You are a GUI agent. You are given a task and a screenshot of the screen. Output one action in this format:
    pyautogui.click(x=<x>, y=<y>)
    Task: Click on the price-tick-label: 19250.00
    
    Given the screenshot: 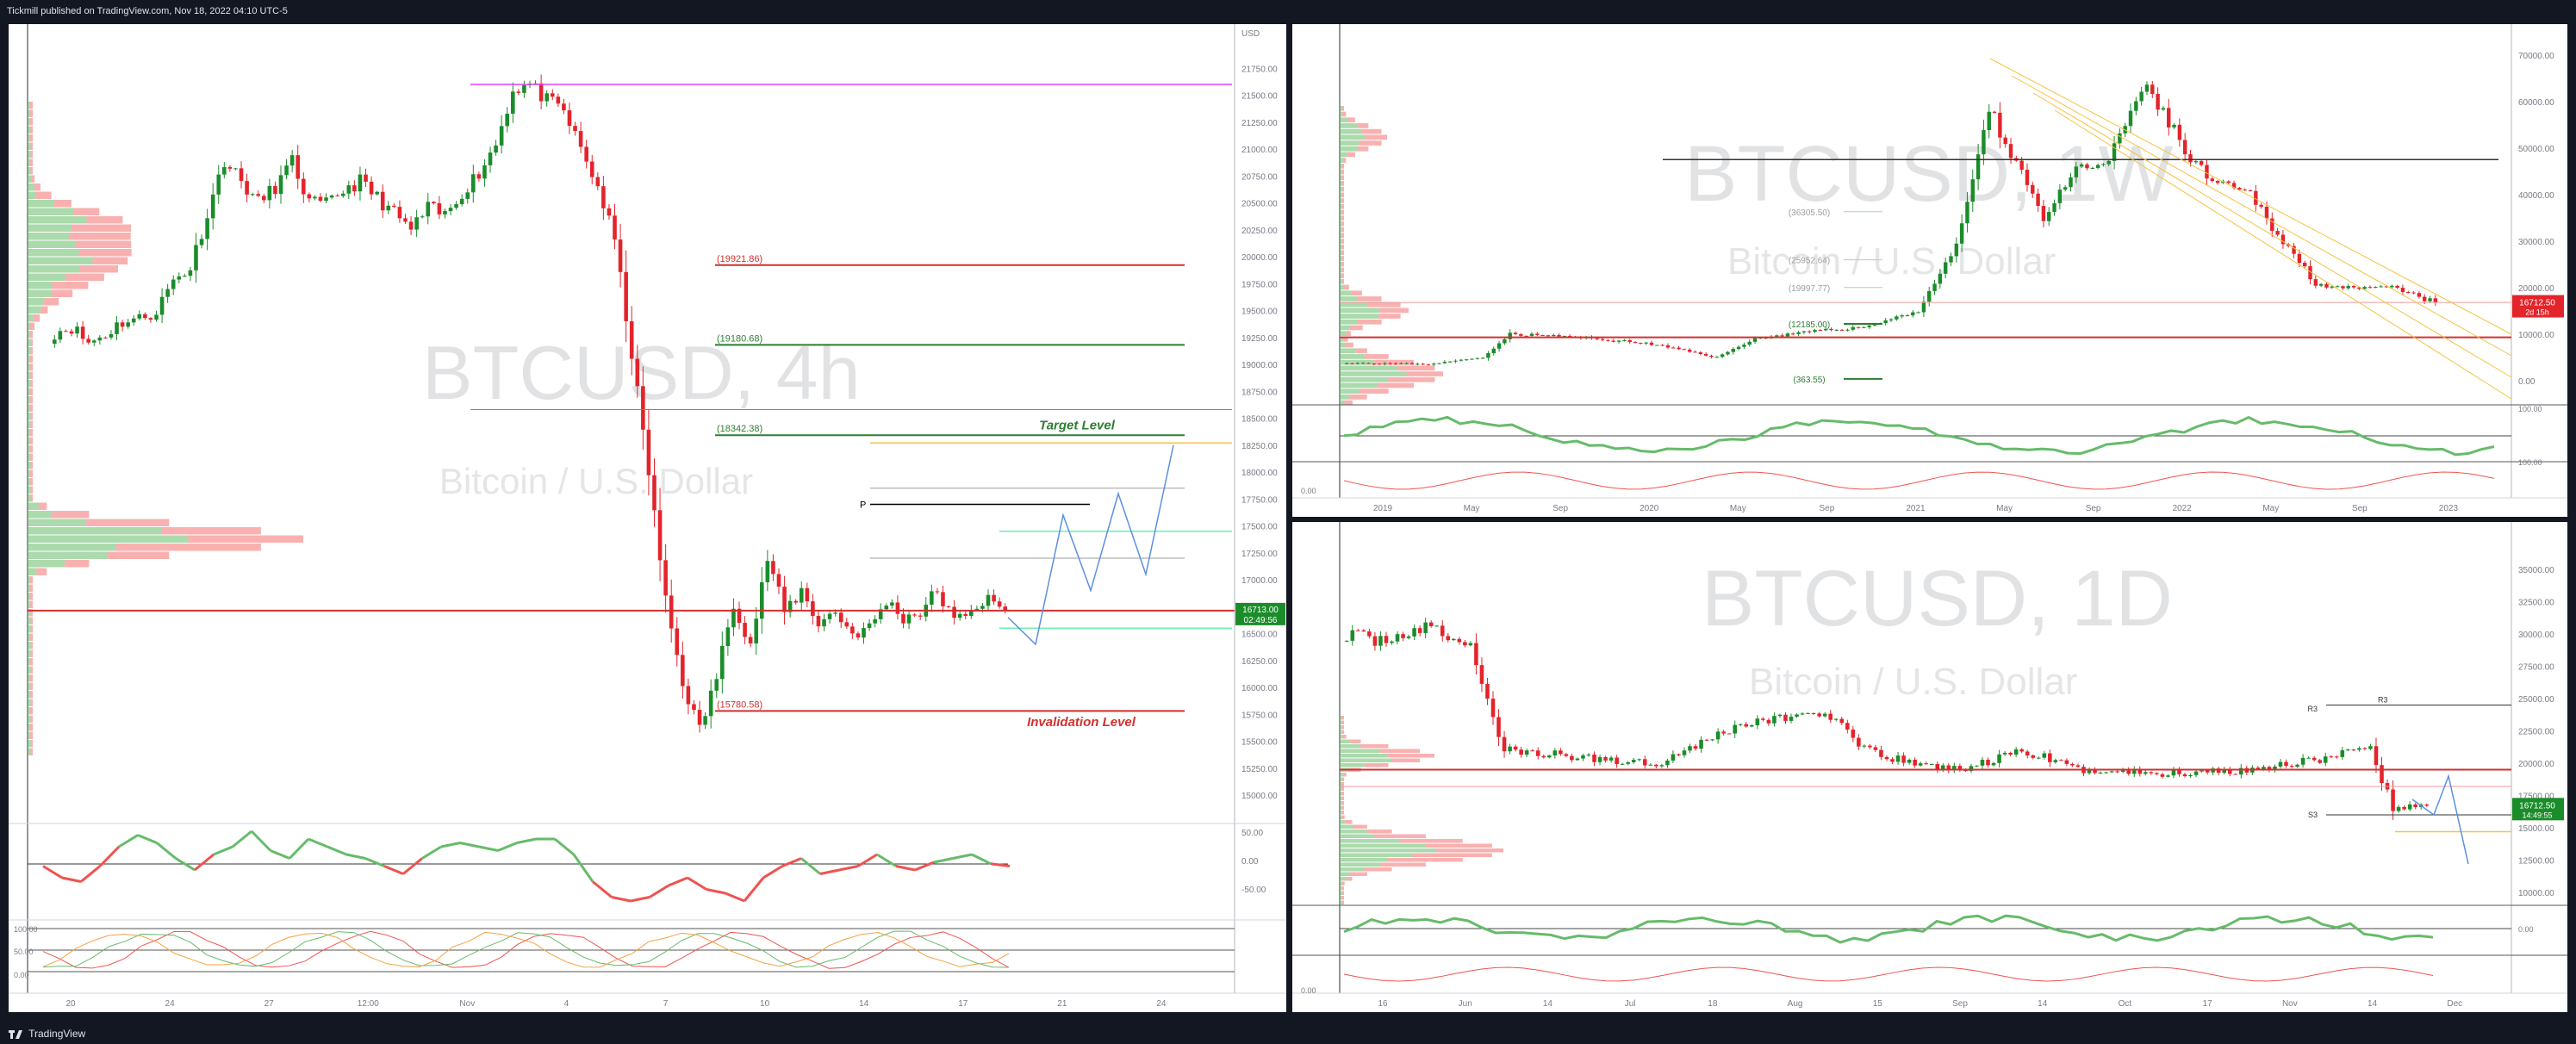 What is the action you would take?
    pyautogui.click(x=1259, y=339)
    